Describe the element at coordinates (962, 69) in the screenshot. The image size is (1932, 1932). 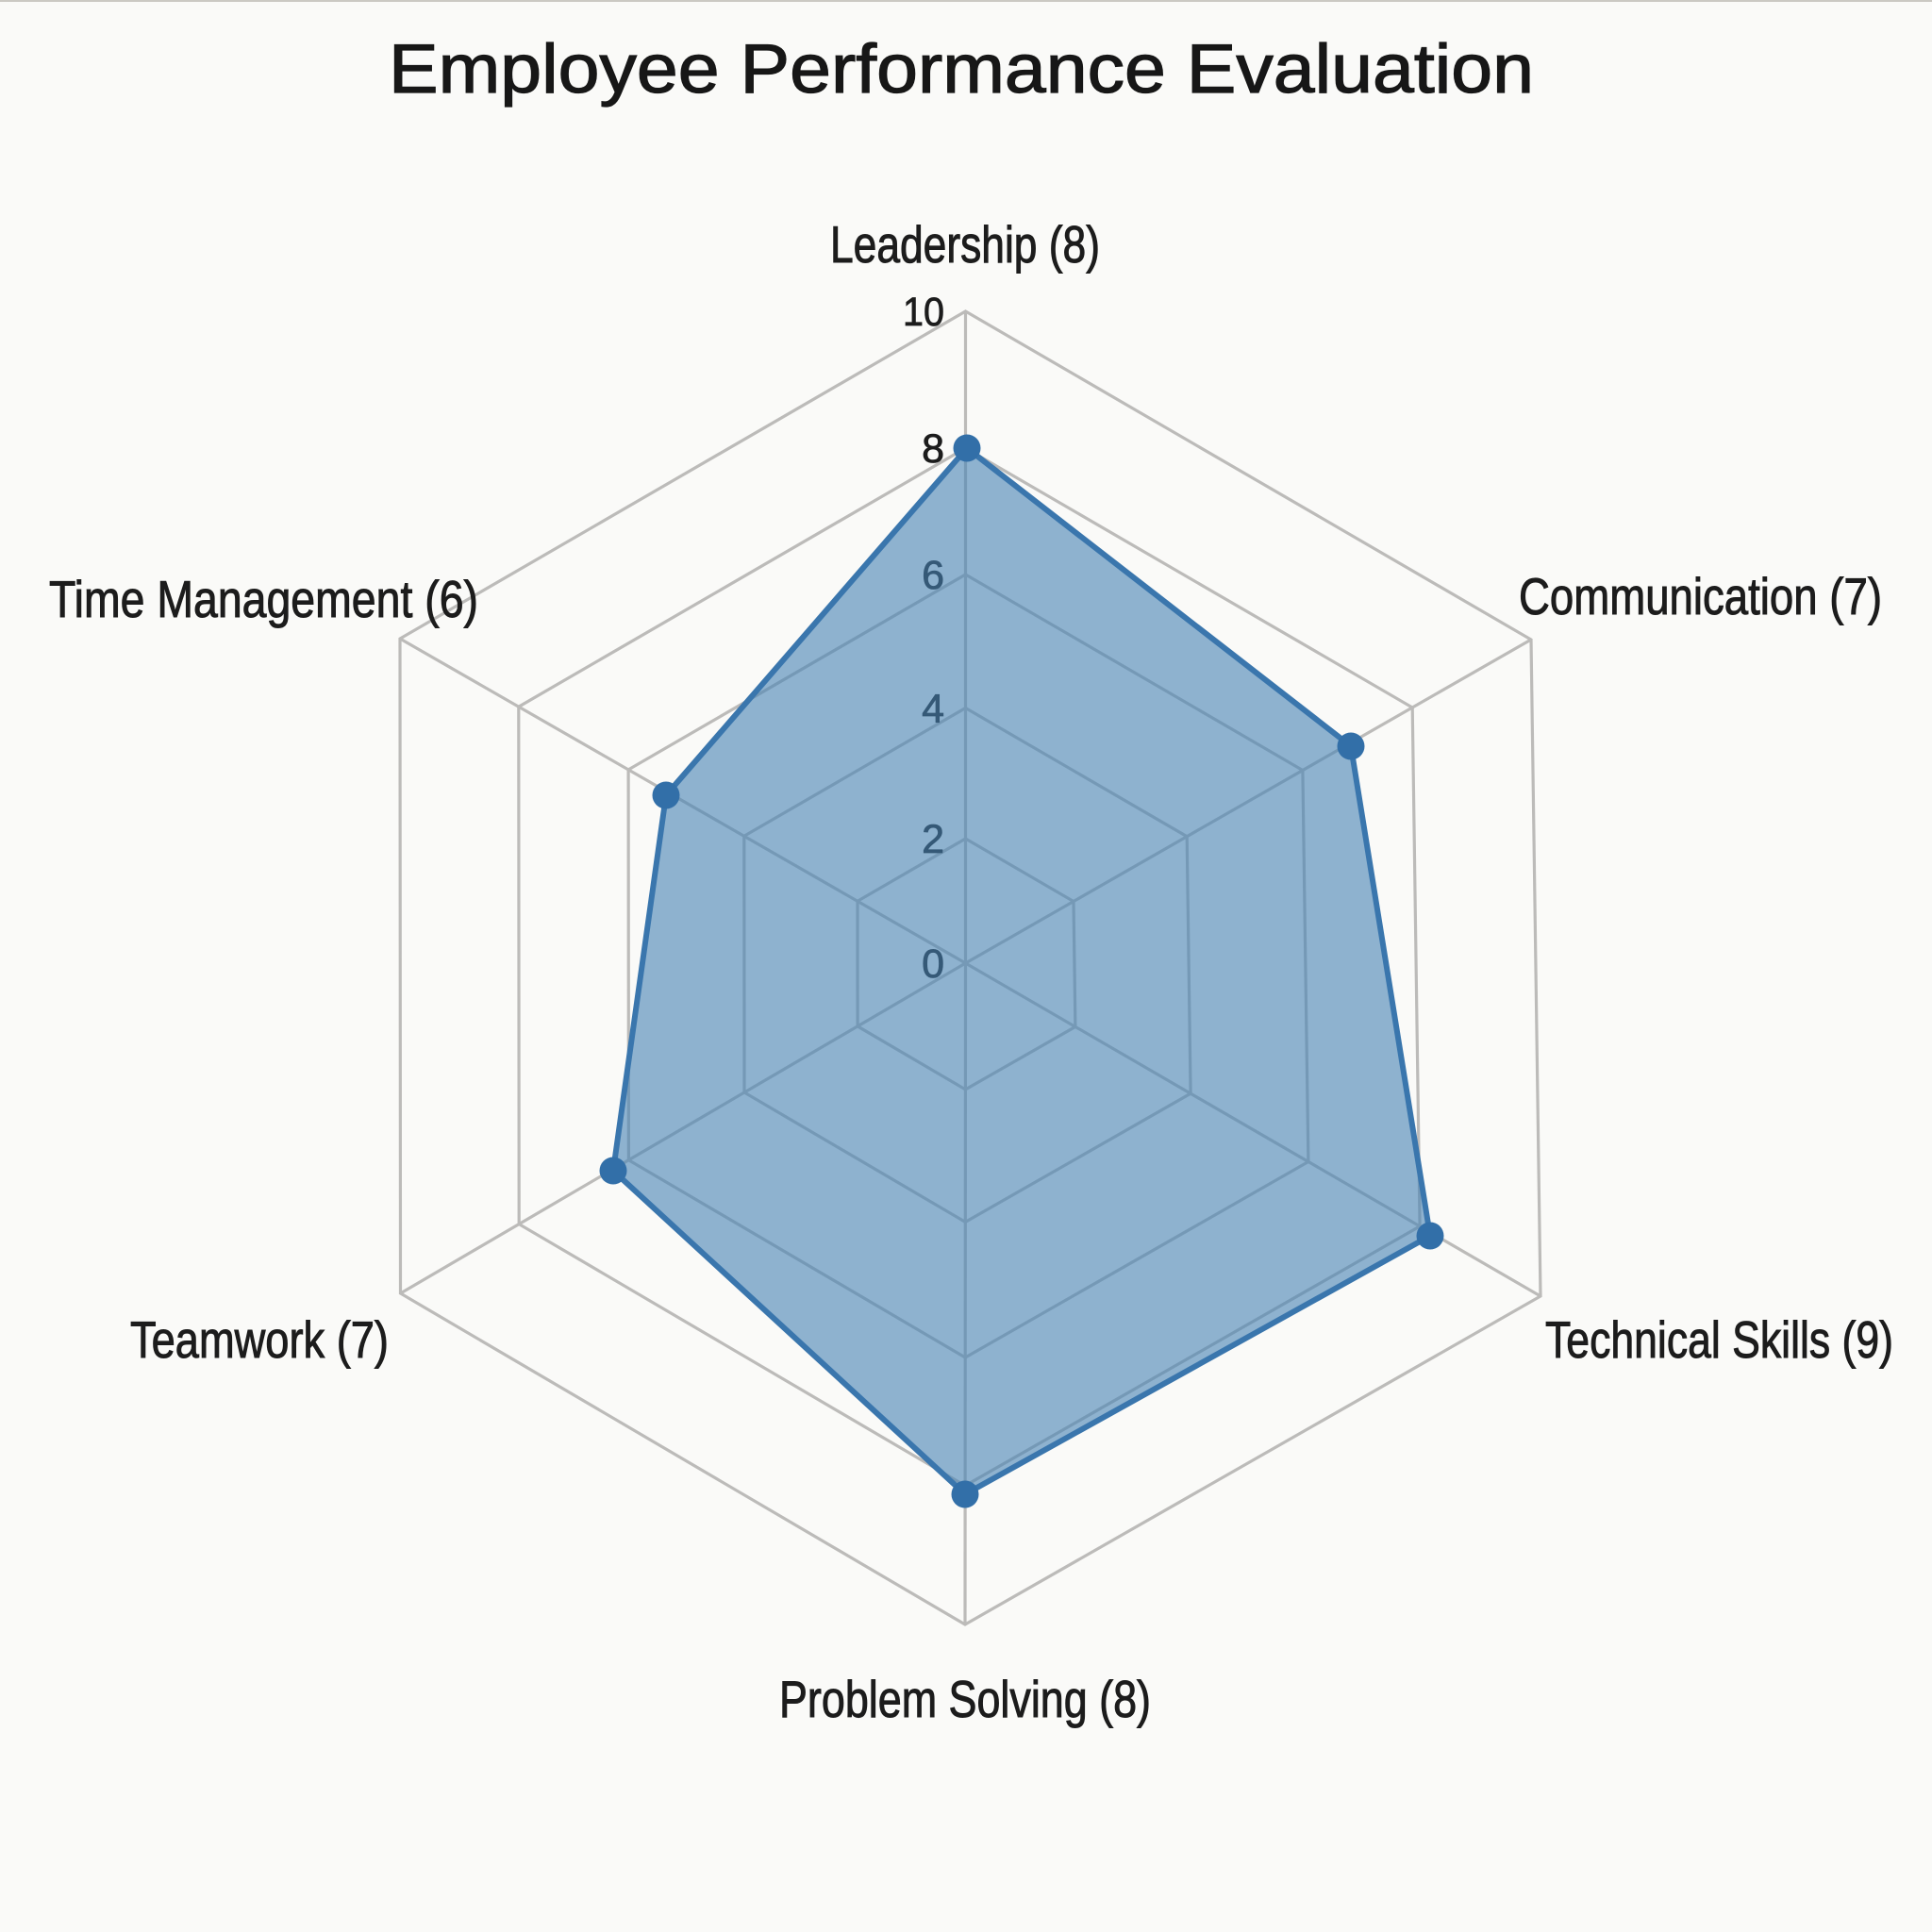
I see `svg-text:Employee Performance Evaluatio: Employee Performance Evaluation` at that location.